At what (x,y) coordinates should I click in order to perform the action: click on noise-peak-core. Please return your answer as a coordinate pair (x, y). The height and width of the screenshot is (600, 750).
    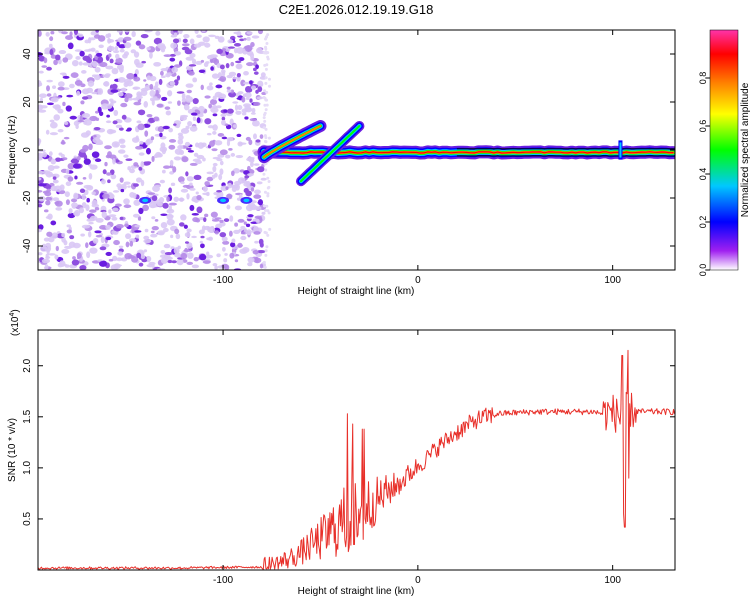
    Looking at the image, I should click on (145, 200).